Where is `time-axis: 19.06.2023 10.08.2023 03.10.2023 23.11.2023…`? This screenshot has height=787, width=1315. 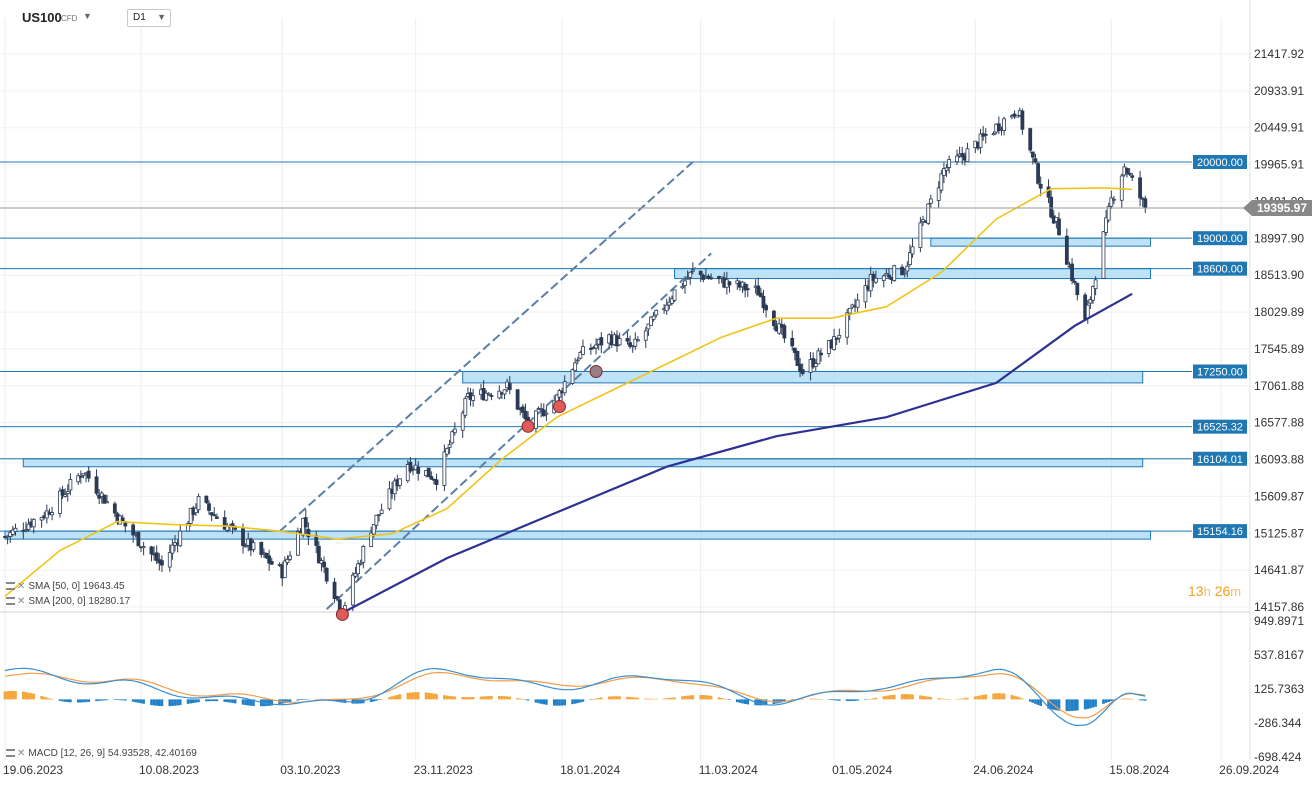 time-axis: 19.06.2023 10.08.2023 03.10.2023 23.11.2023… is located at coordinates (641, 770).